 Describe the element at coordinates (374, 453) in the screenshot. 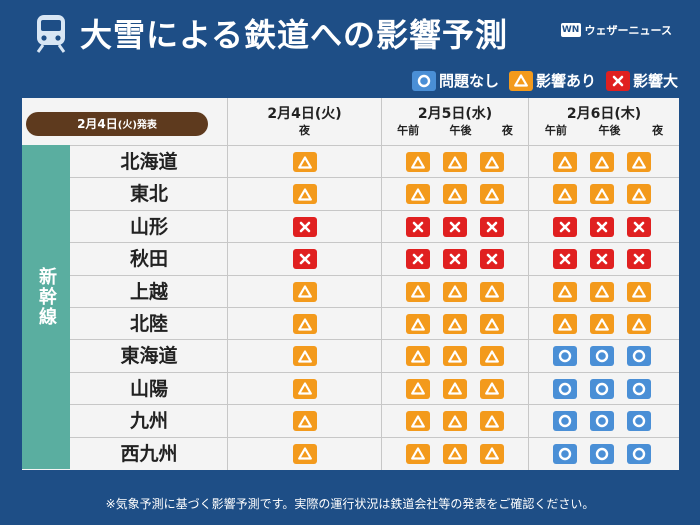

I see `table-row: 西九州` at that location.